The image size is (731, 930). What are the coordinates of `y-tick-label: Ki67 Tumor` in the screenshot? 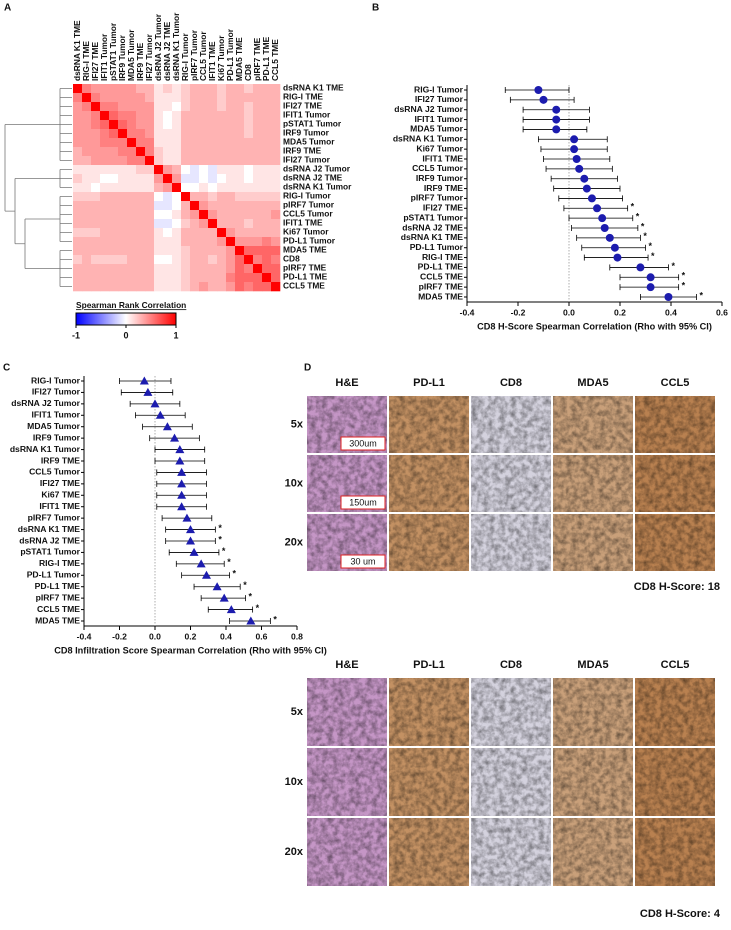 It's located at (439, 148).